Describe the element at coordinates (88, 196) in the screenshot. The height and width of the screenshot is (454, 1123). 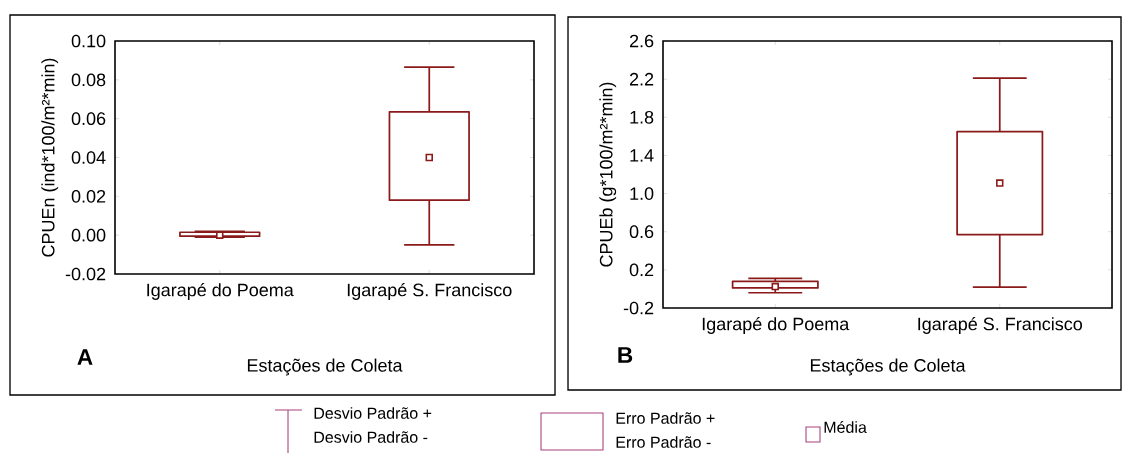
I see `y-tick-label: 0.02` at that location.